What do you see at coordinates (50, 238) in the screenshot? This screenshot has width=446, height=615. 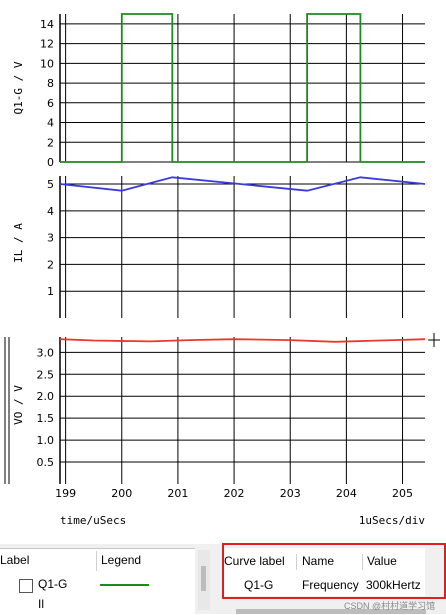 I see `y-tick-label: 3` at bounding box center [50, 238].